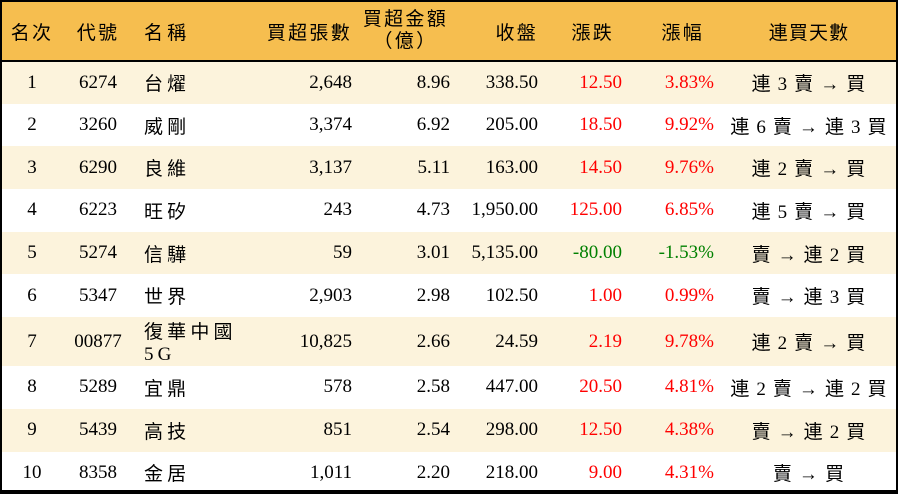 This screenshot has width=898, height=496. Describe the element at coordinates (588, 32) in the screenshot. I see `col-header-change: 漲跌` at that location.